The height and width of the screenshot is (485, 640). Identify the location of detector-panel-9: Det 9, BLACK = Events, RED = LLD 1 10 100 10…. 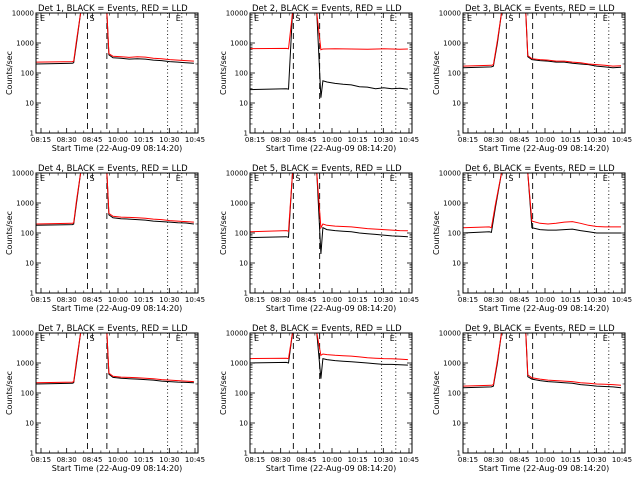
(532, 398).